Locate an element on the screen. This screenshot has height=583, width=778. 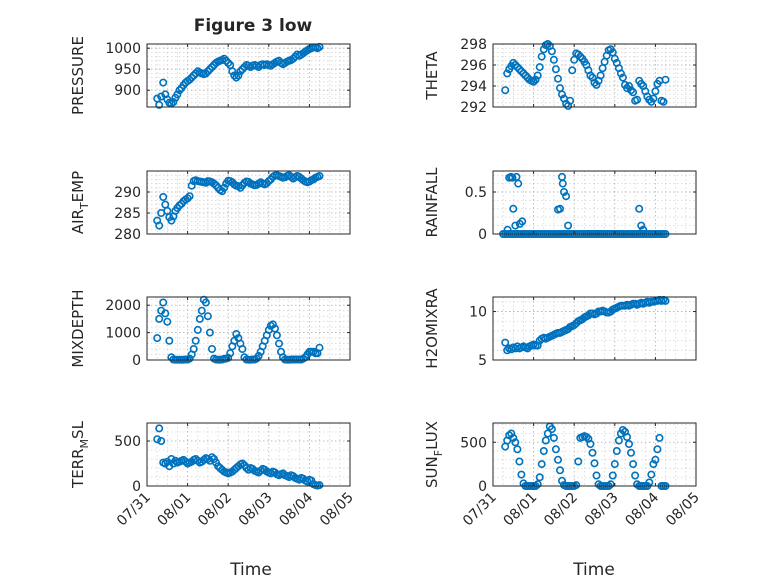
y-axis-label: PRESSURE is located at coordinates (78, 75).